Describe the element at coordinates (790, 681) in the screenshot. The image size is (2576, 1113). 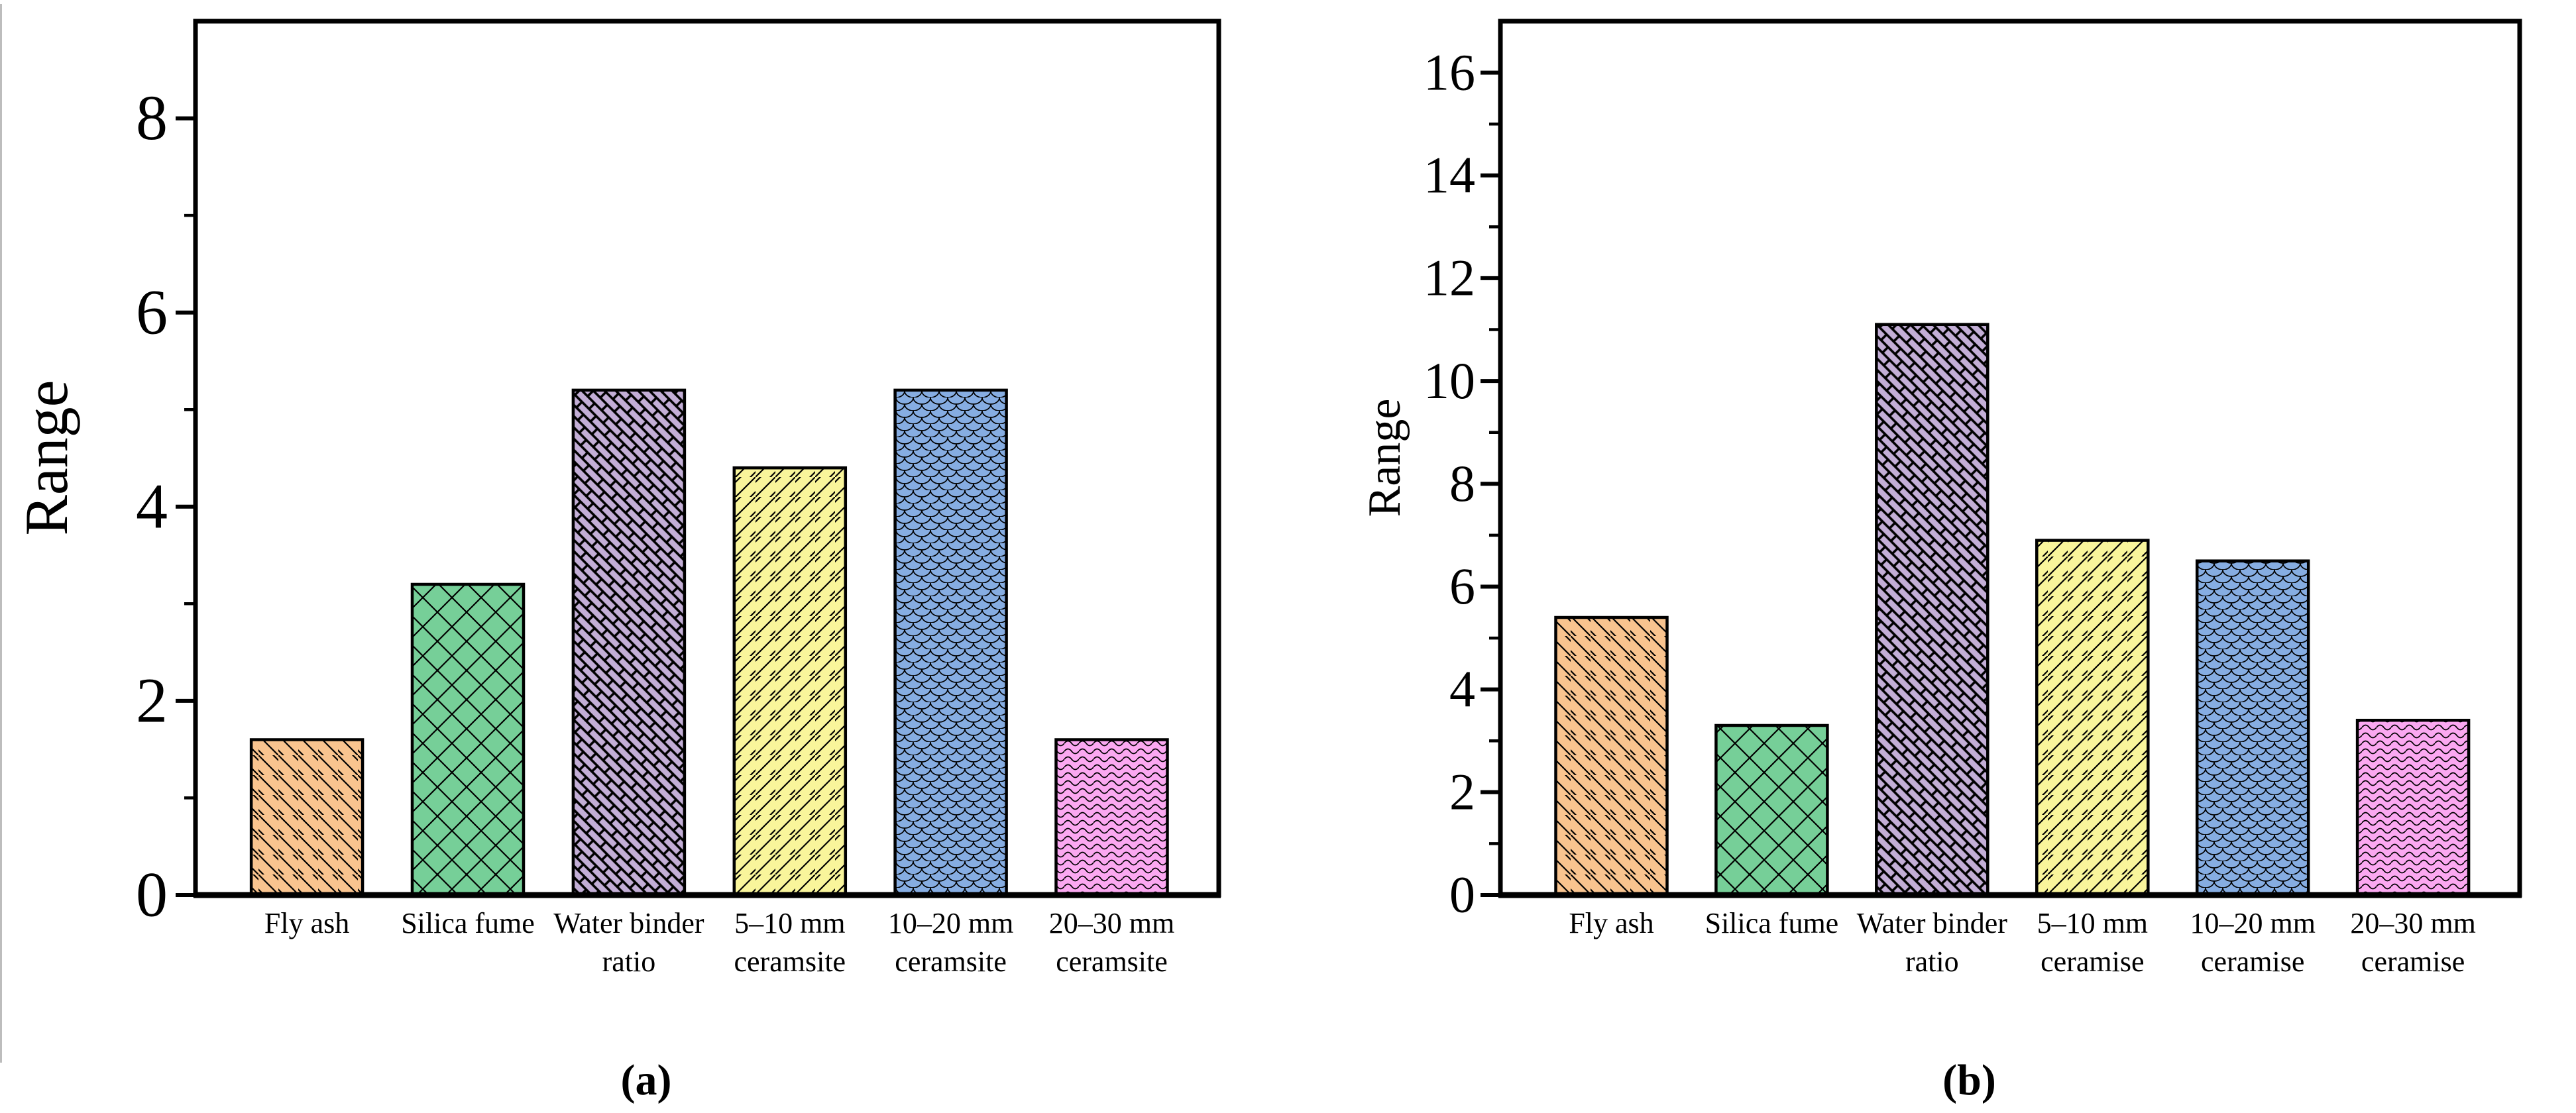
I see `bar-a-5-10-mm` at that location.